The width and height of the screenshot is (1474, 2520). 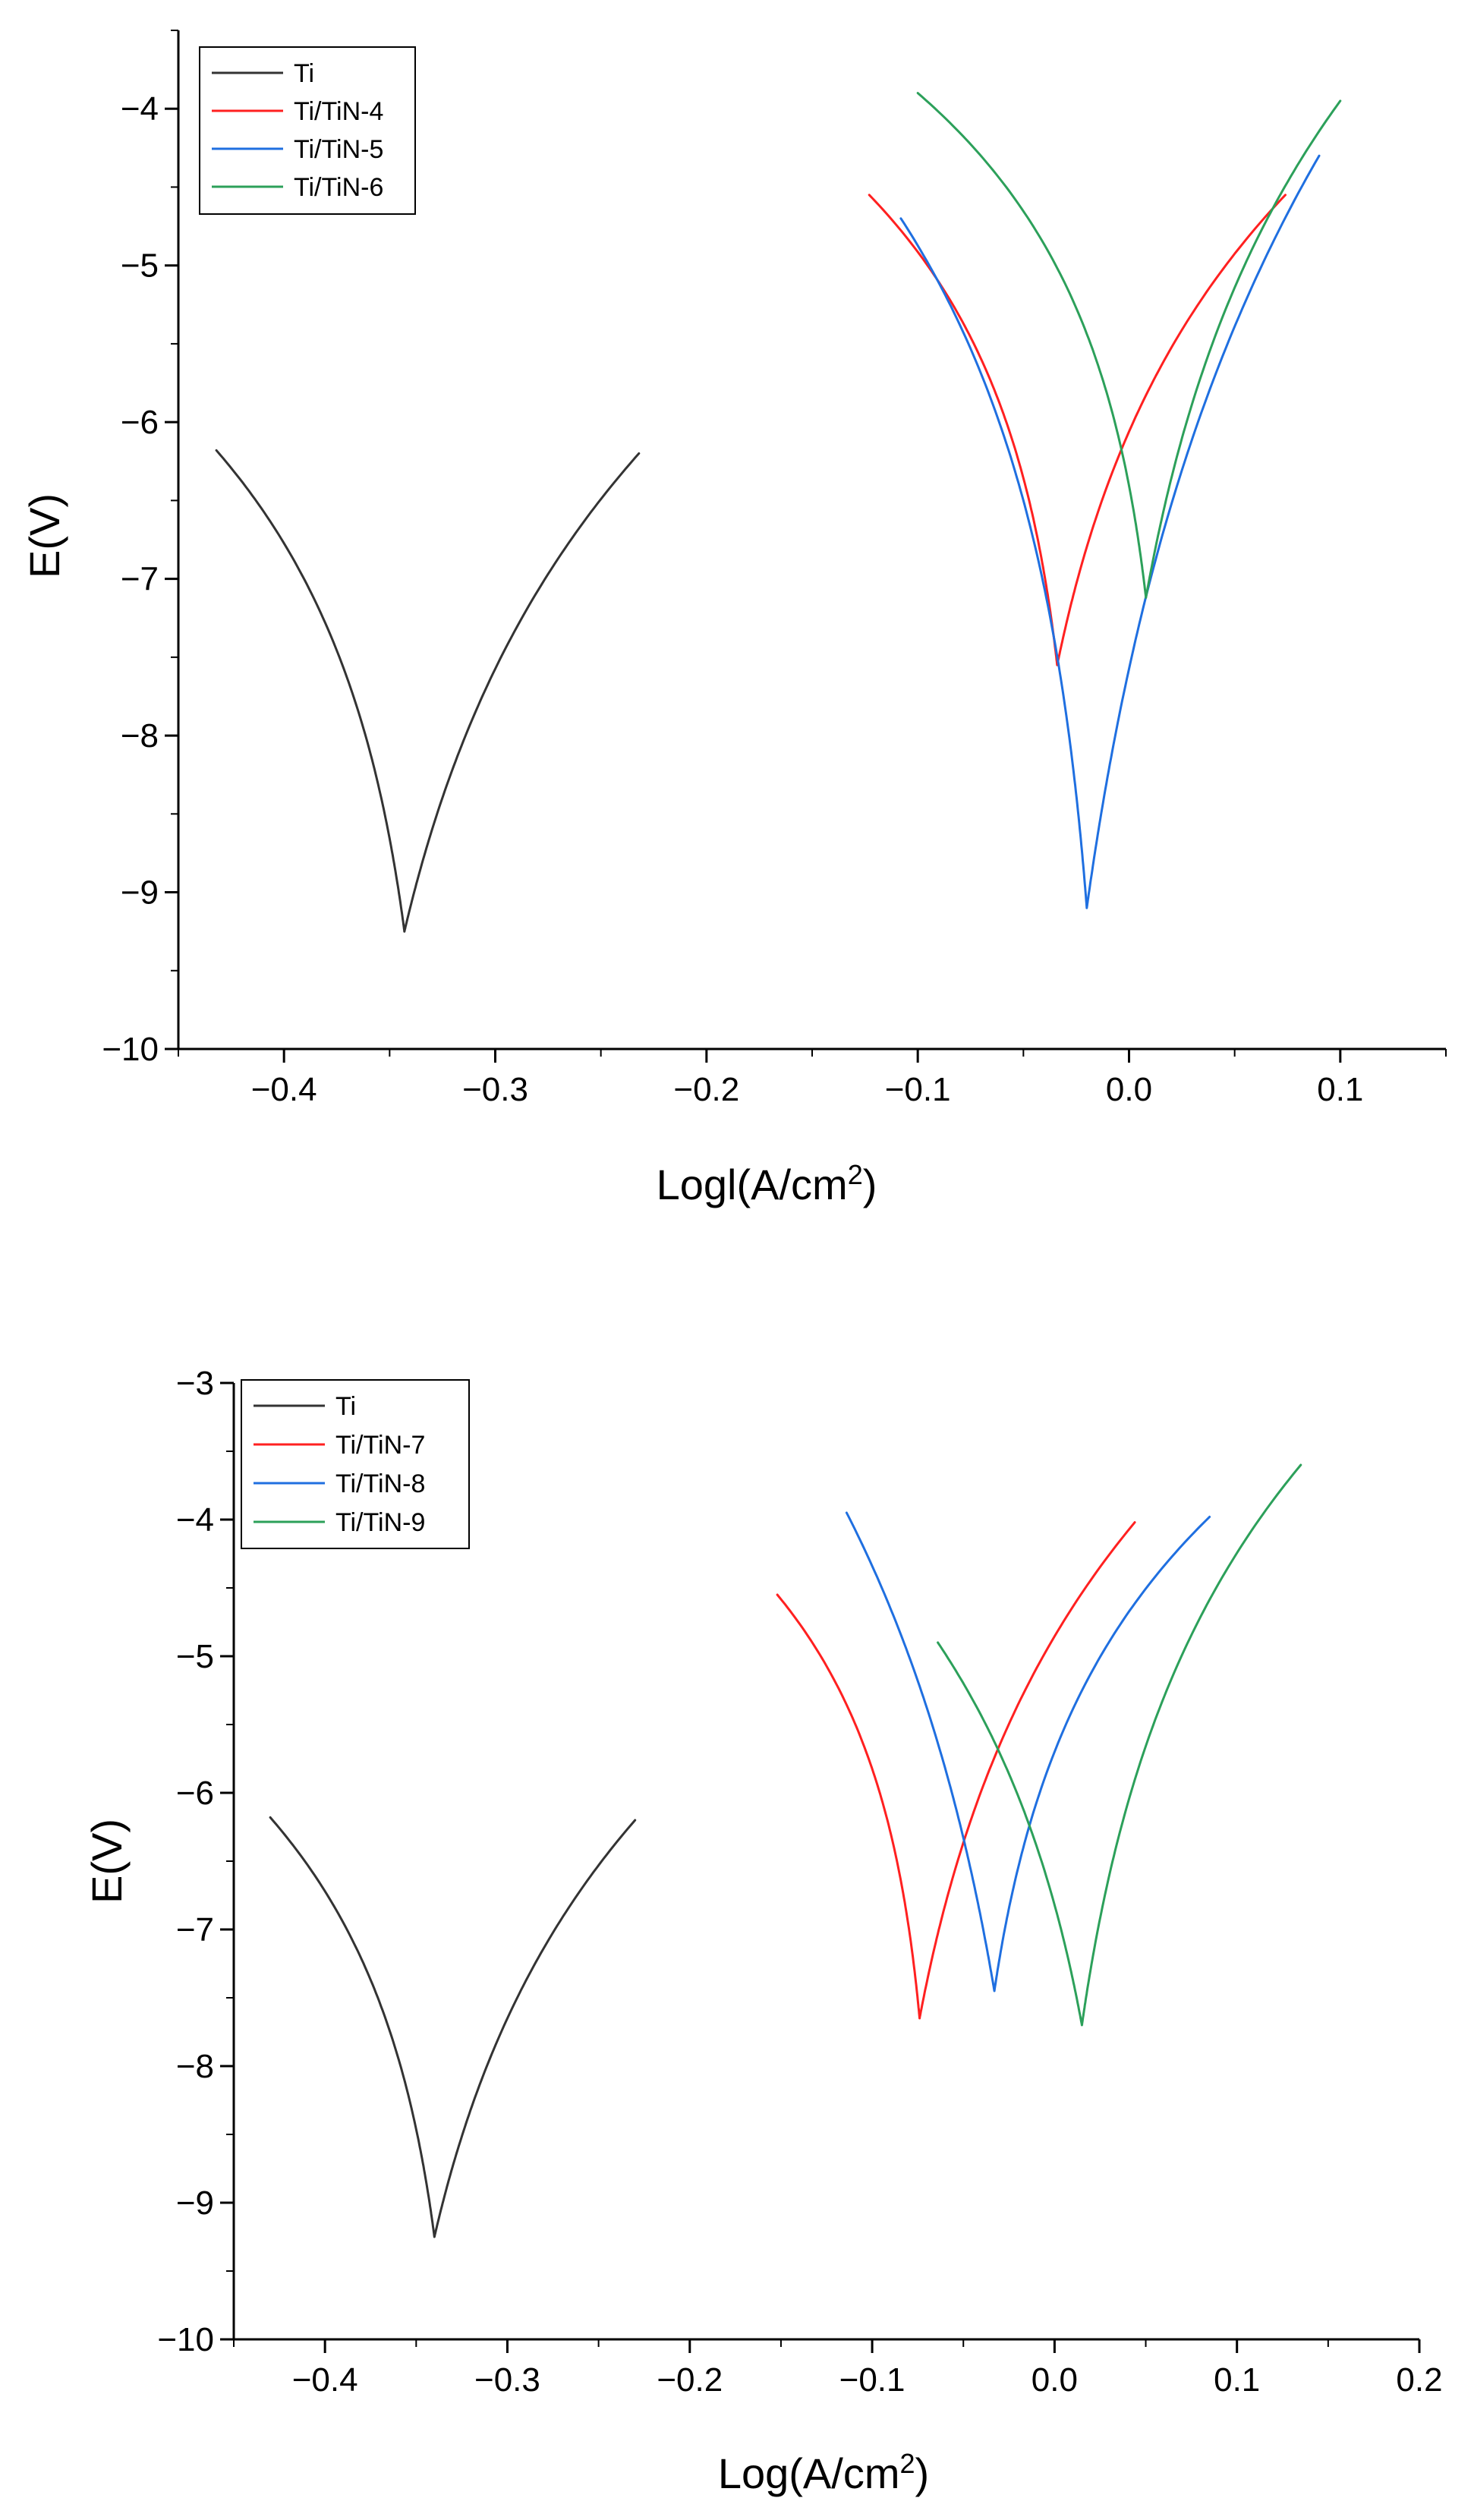 I want to click on legend-label: Ti/TiN-6, so click(x=339, y=187).